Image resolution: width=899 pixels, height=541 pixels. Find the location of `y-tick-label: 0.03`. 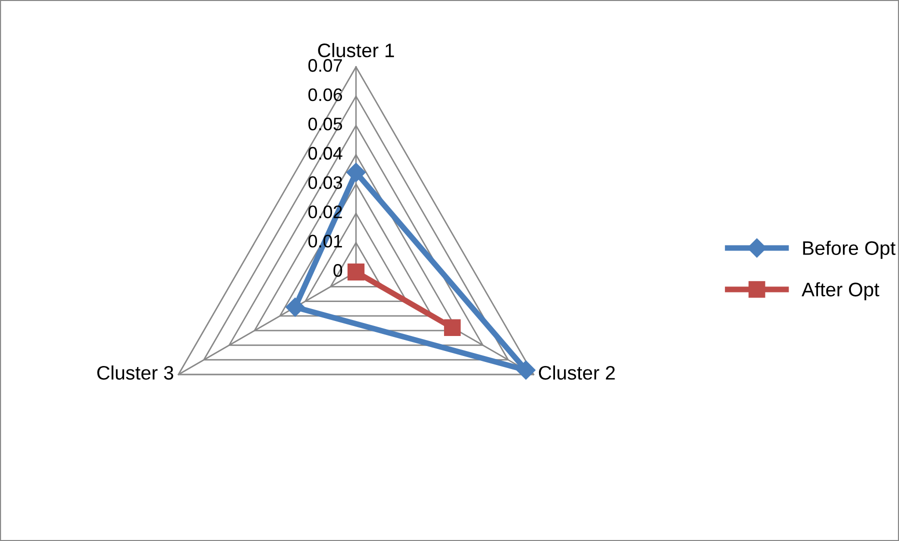

y-tick-label: 0.03 is located at coordinates (325, 182).